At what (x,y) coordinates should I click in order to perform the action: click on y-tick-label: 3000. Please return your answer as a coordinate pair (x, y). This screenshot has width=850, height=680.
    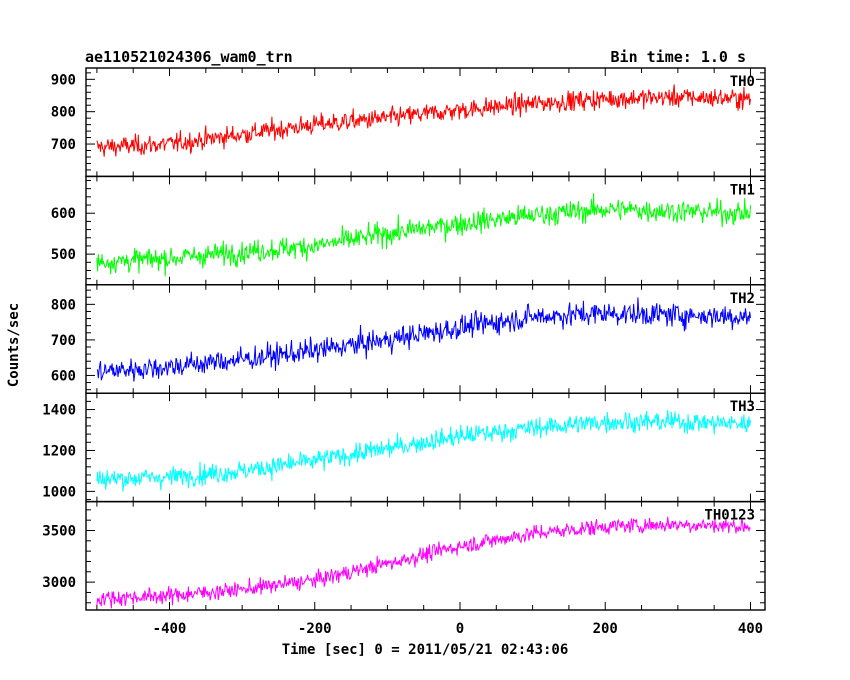
    Looking at the image, I should click on (59, 583).